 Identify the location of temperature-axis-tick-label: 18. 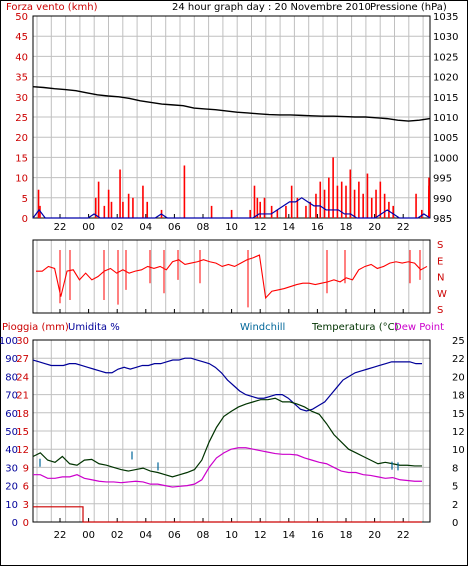
(458, 396).